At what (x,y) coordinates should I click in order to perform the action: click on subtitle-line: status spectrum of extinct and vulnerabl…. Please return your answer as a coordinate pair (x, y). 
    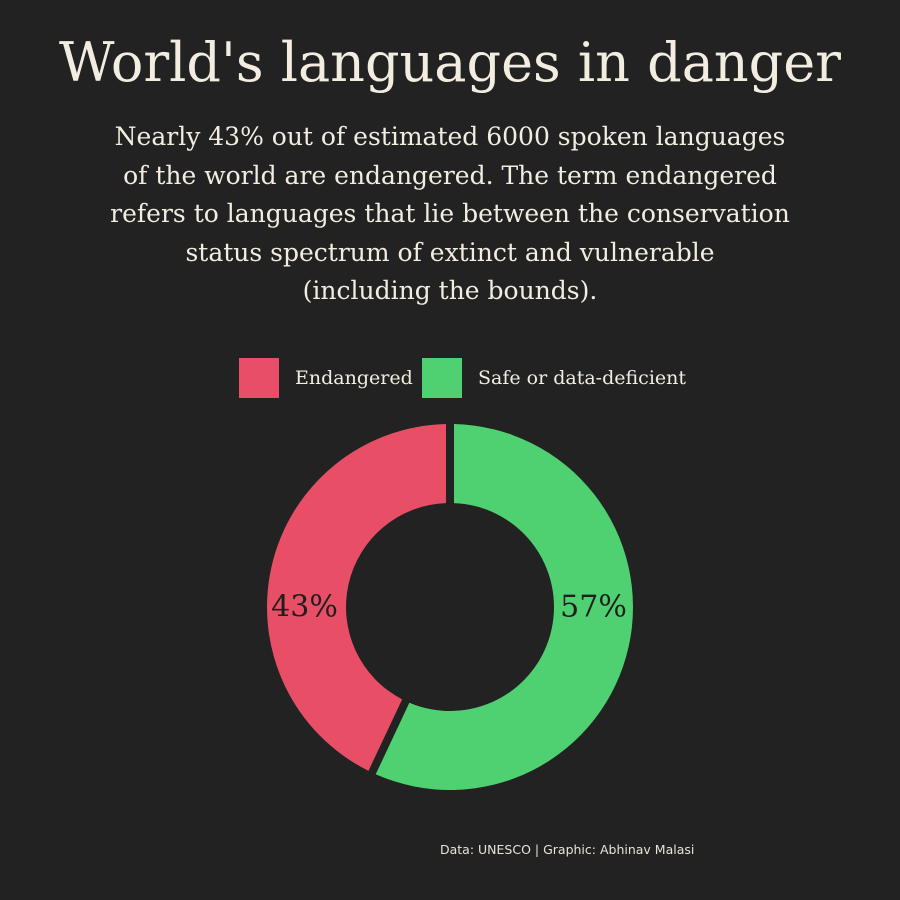
    Looking at the image, I should click on (450, 252).